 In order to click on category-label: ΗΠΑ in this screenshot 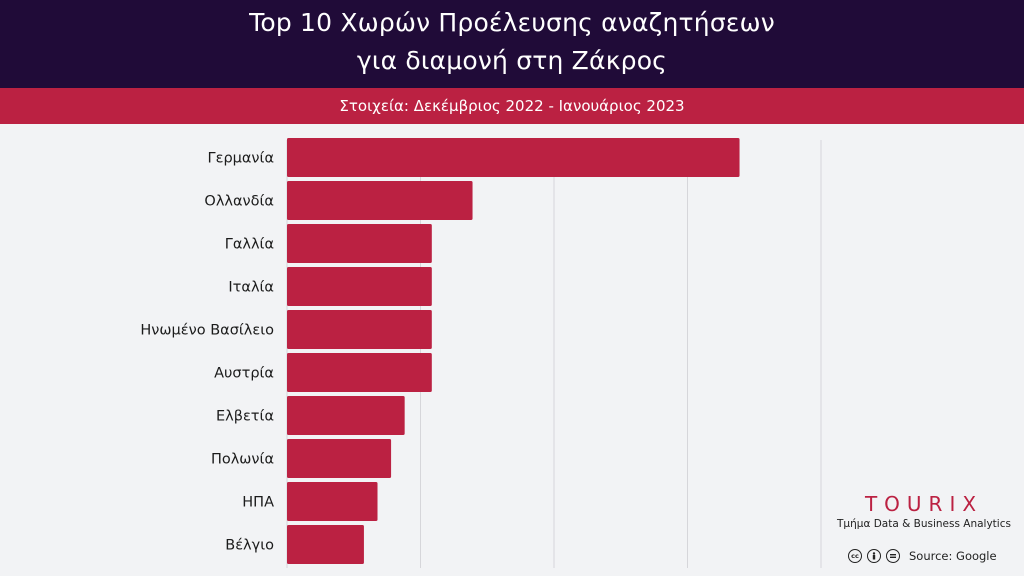, I will do `click(258, 503)`.